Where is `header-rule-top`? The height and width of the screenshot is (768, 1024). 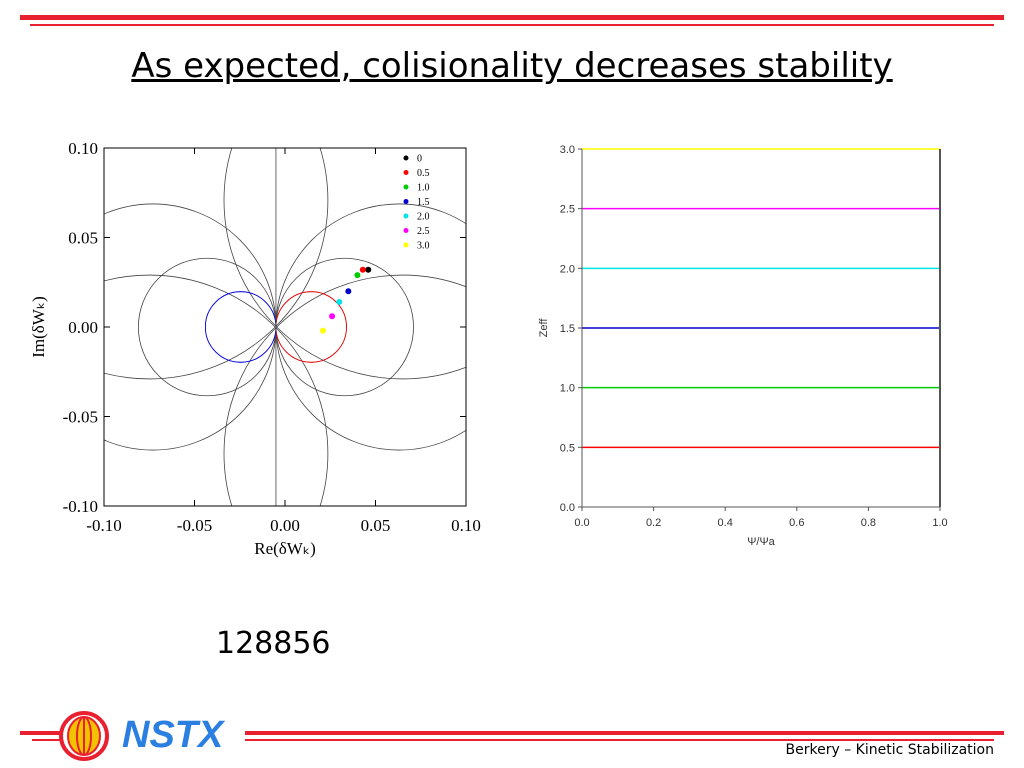 header-rule-top is located at coordinates (512, 17).